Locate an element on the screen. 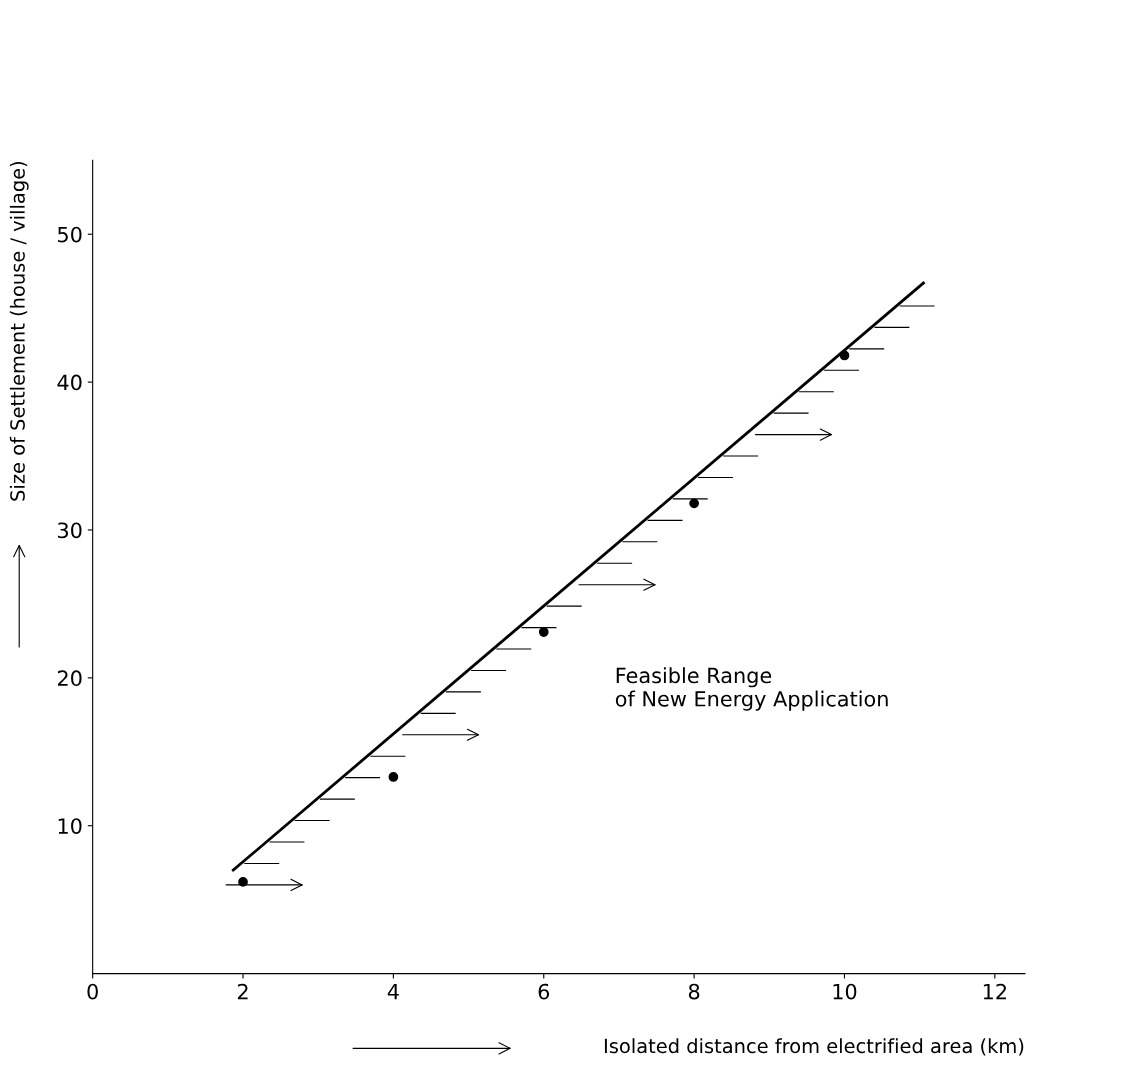 This screenshot has width=1130, height=1083. x-tick-label: 6 is located at coordinates (544, 991).